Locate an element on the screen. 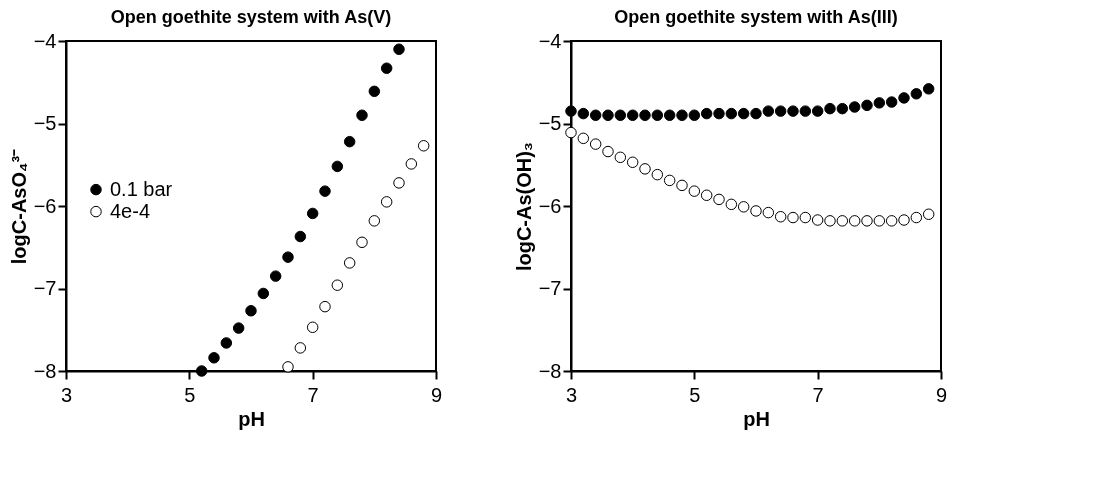 This screenshot has width=1112, height=493. legend-label: 4e-4 is located at coordinates (130, 210).